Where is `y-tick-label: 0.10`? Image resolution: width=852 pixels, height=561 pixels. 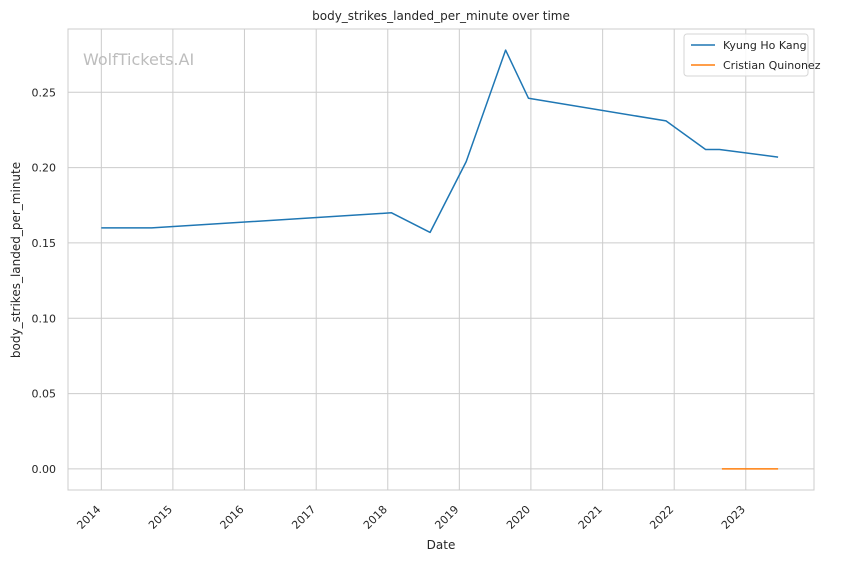 y-tick-label: 0.10 is located at coordinates (44, 318).